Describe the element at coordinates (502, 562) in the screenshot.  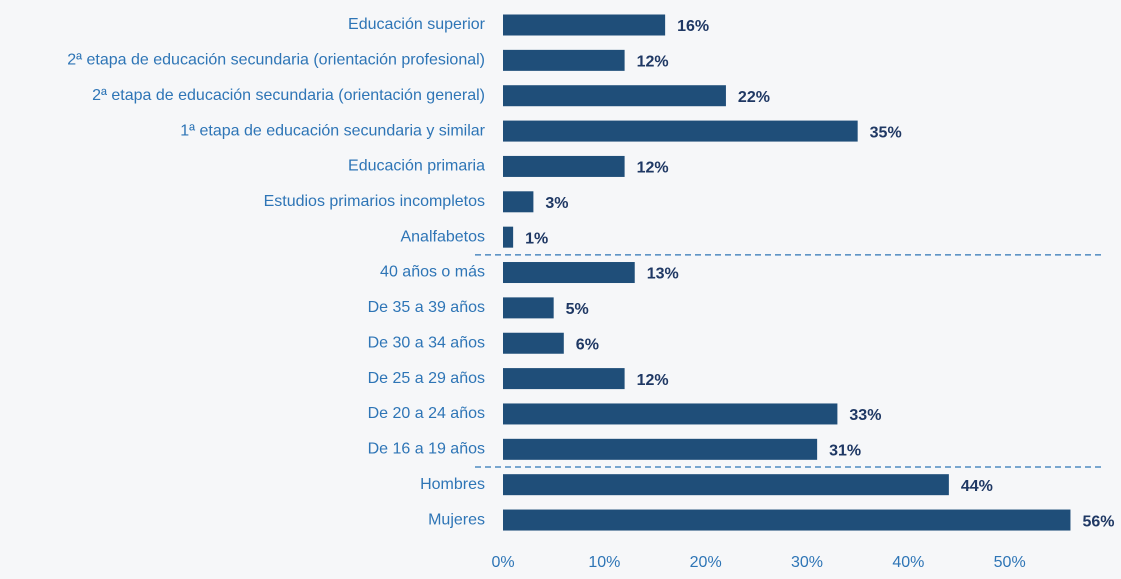
I see `x-tick-label: 0%` at that location.